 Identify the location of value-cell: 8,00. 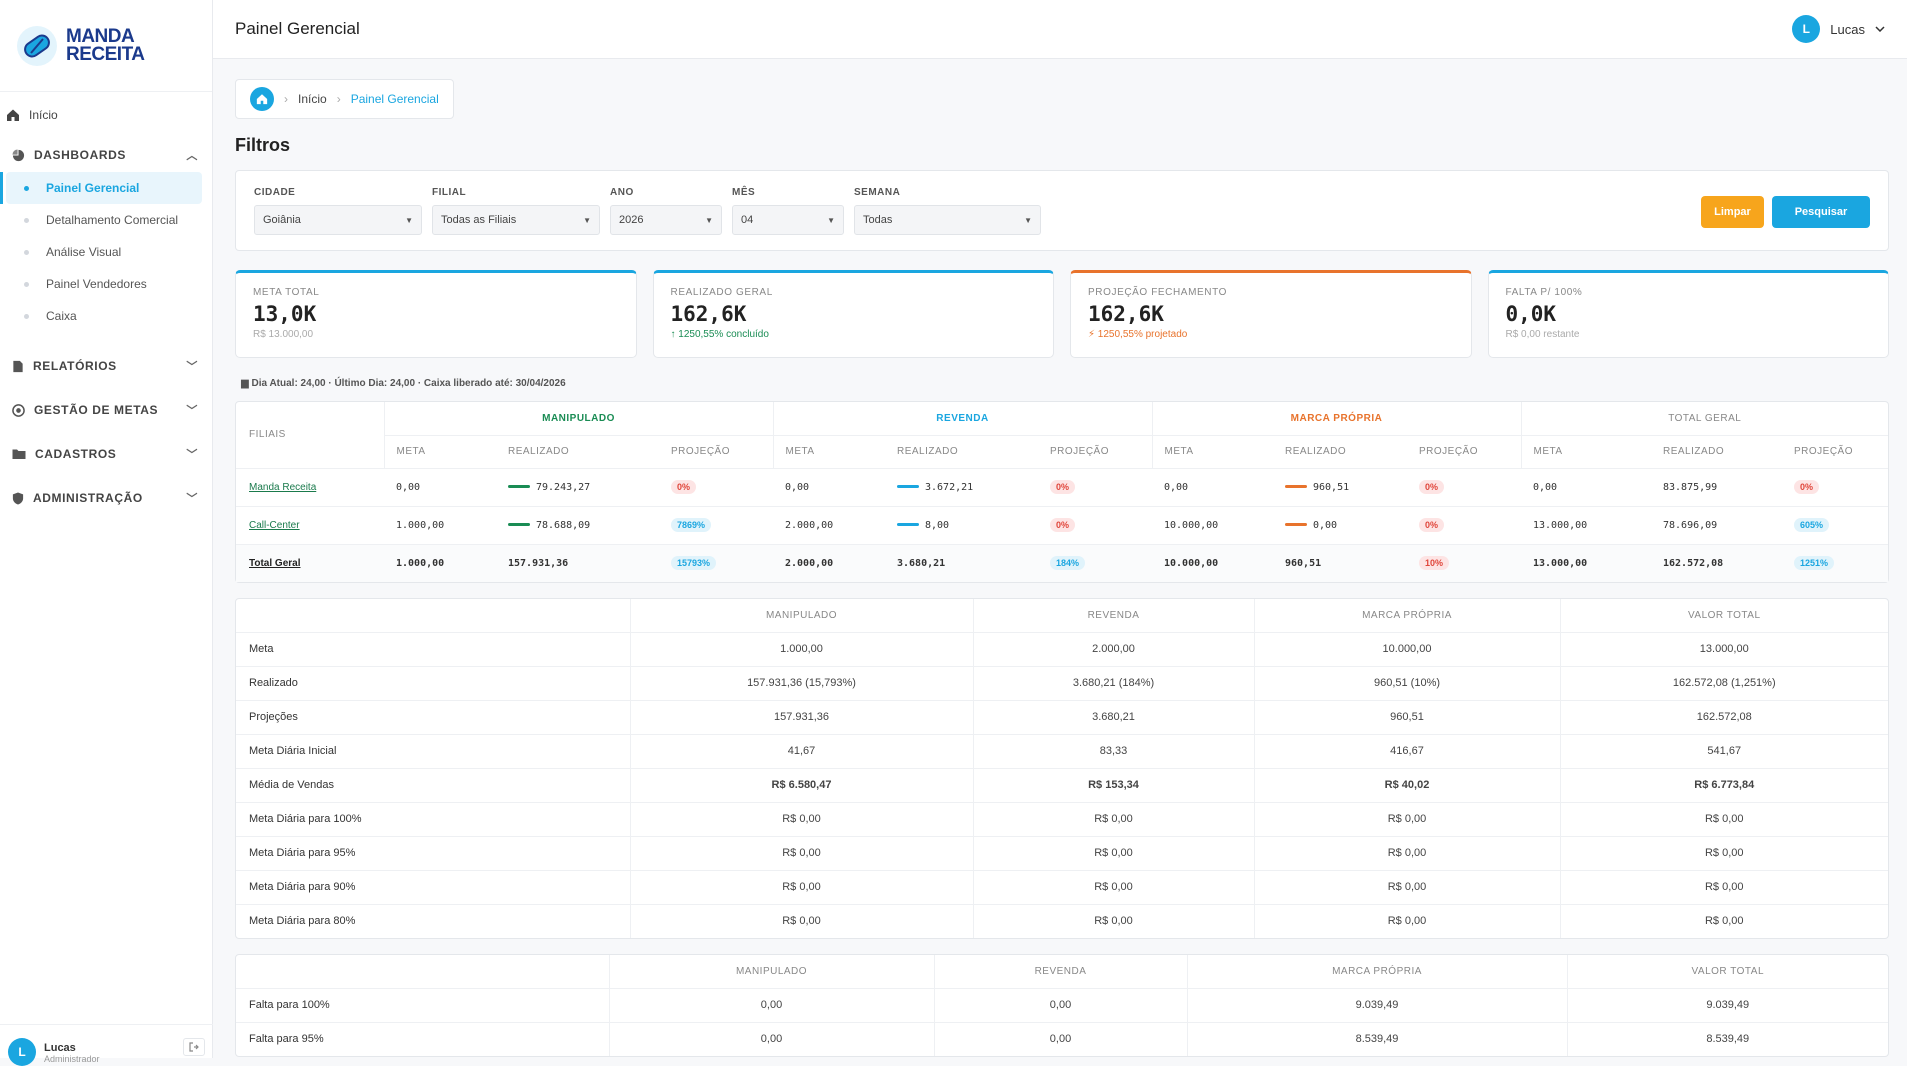
(937, 525).